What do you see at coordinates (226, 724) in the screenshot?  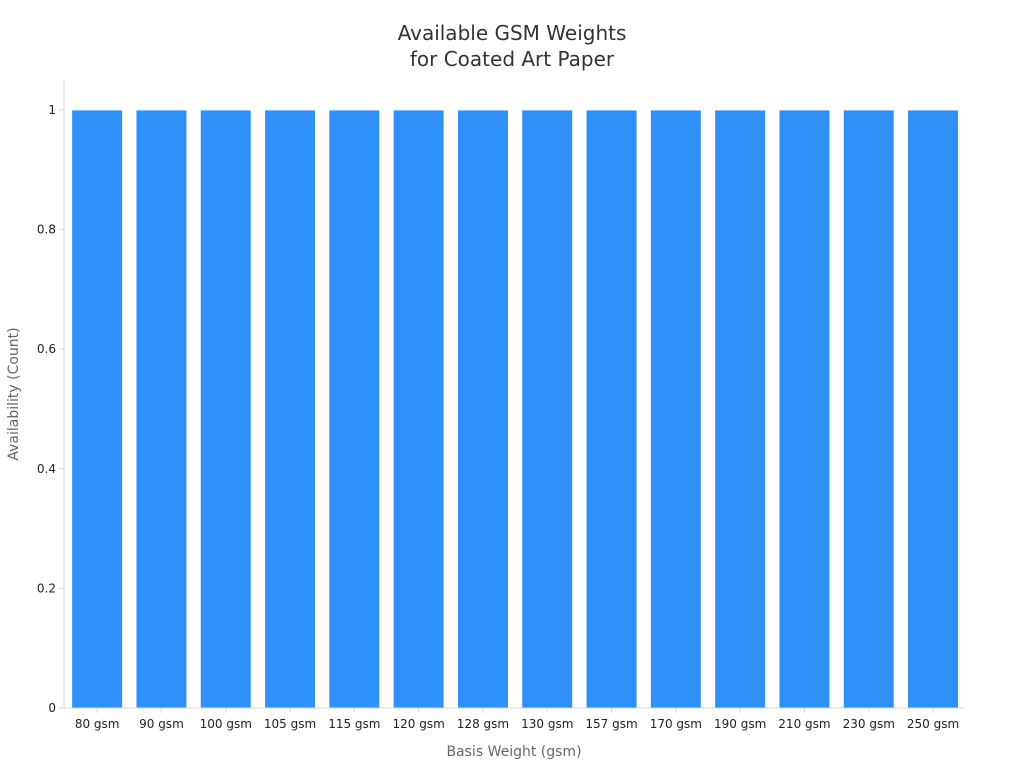 I see `x-tick-label: 100 gsm` at bounding box center [226, 724].